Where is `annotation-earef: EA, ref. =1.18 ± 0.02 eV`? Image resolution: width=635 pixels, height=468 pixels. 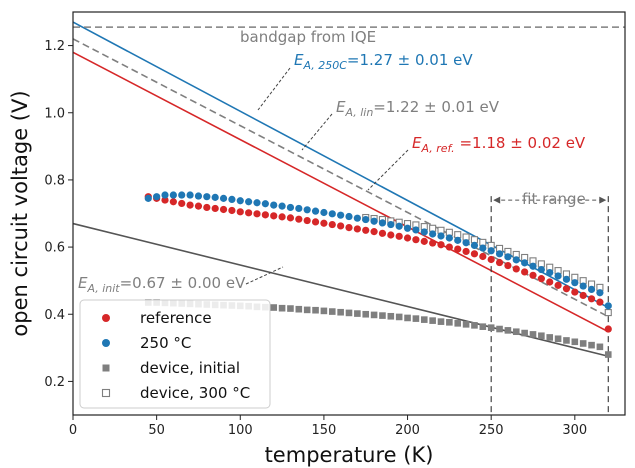 annotation-earef: EA, ref. =1.18 ± 0.02 eV is located at coordinates (499, 144).